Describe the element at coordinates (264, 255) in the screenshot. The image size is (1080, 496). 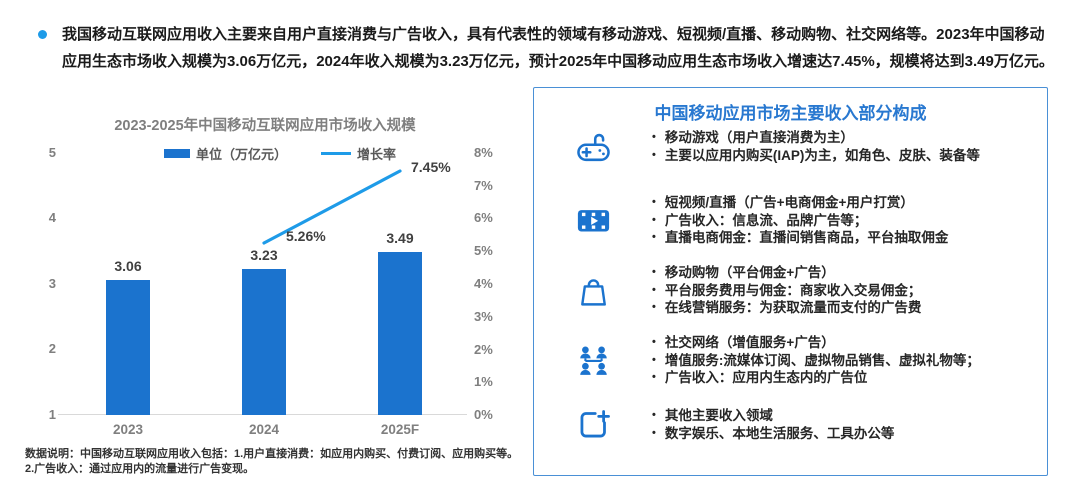
I see `bar-value-label: 3.23` at that location.